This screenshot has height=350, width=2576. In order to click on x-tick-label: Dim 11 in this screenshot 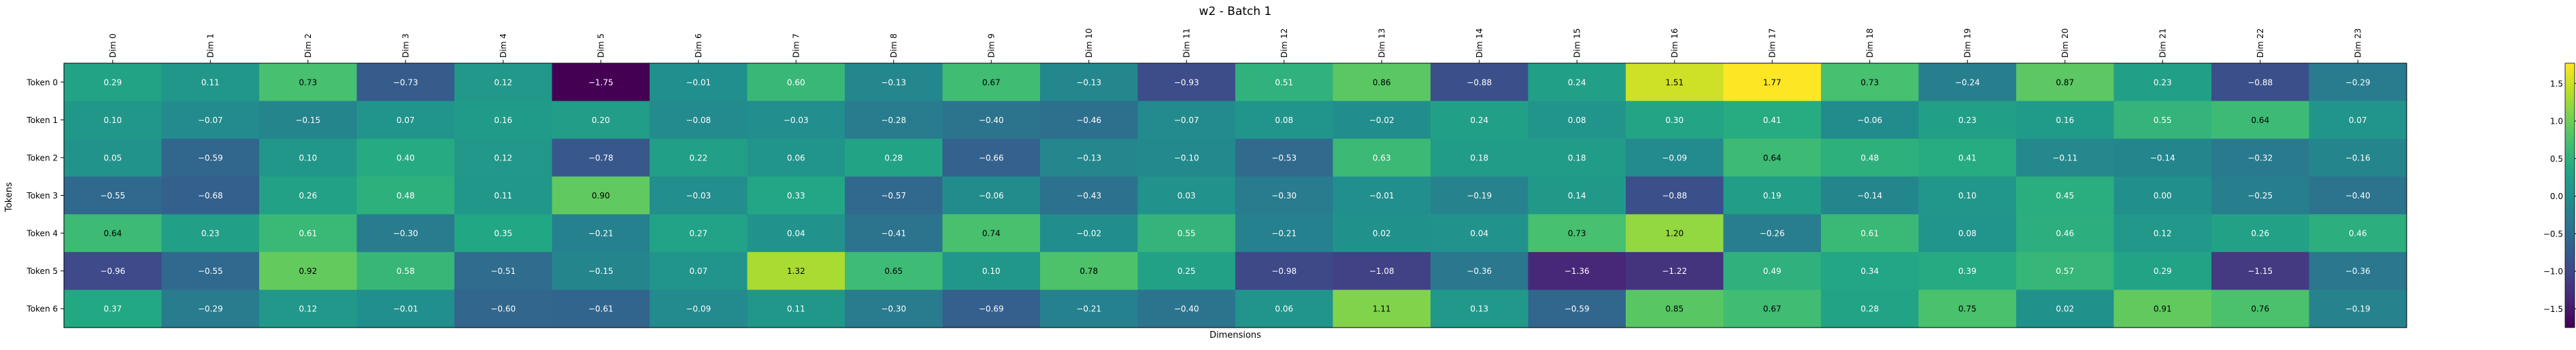, I will do `click(1186, 44)`.